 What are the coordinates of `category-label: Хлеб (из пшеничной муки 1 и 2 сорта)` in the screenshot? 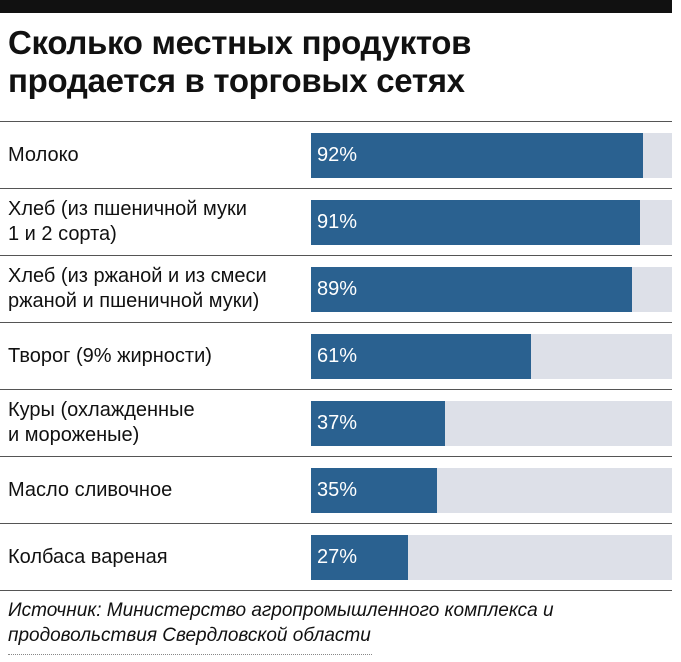 It's located at (158, 222).